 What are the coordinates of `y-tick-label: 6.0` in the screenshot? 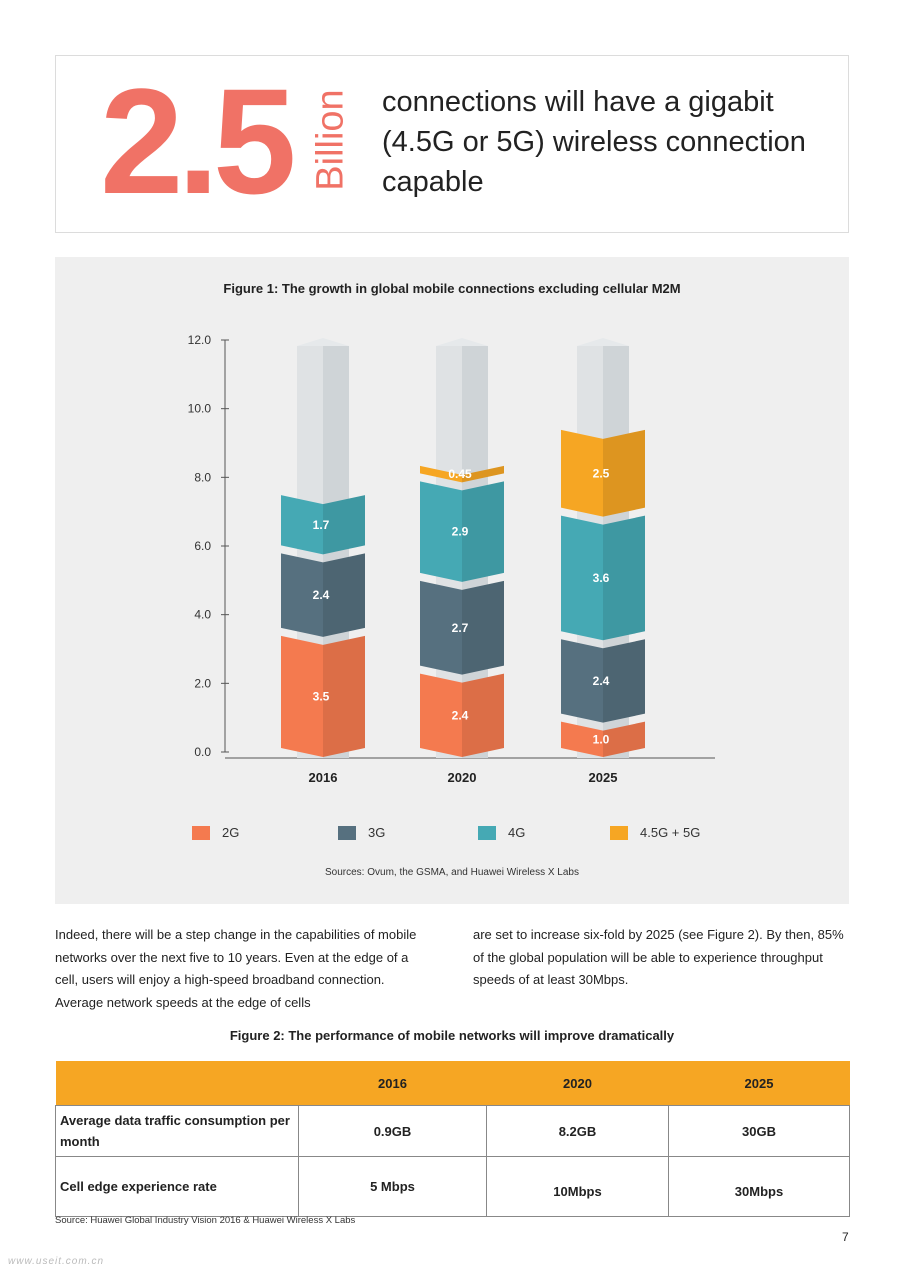 It's located at (202, 546).